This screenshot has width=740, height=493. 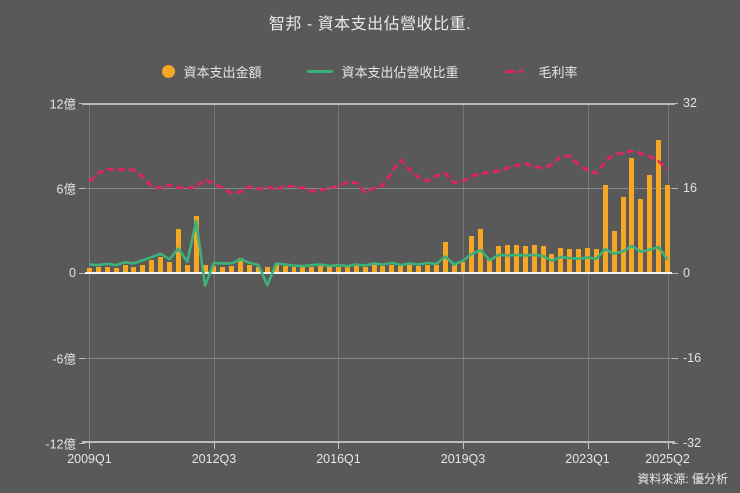 What do you see at coordinates (692, 443) in the screenshot?
I see `y-axis-right-tick-label: -32` at bounding box center [692, 443].